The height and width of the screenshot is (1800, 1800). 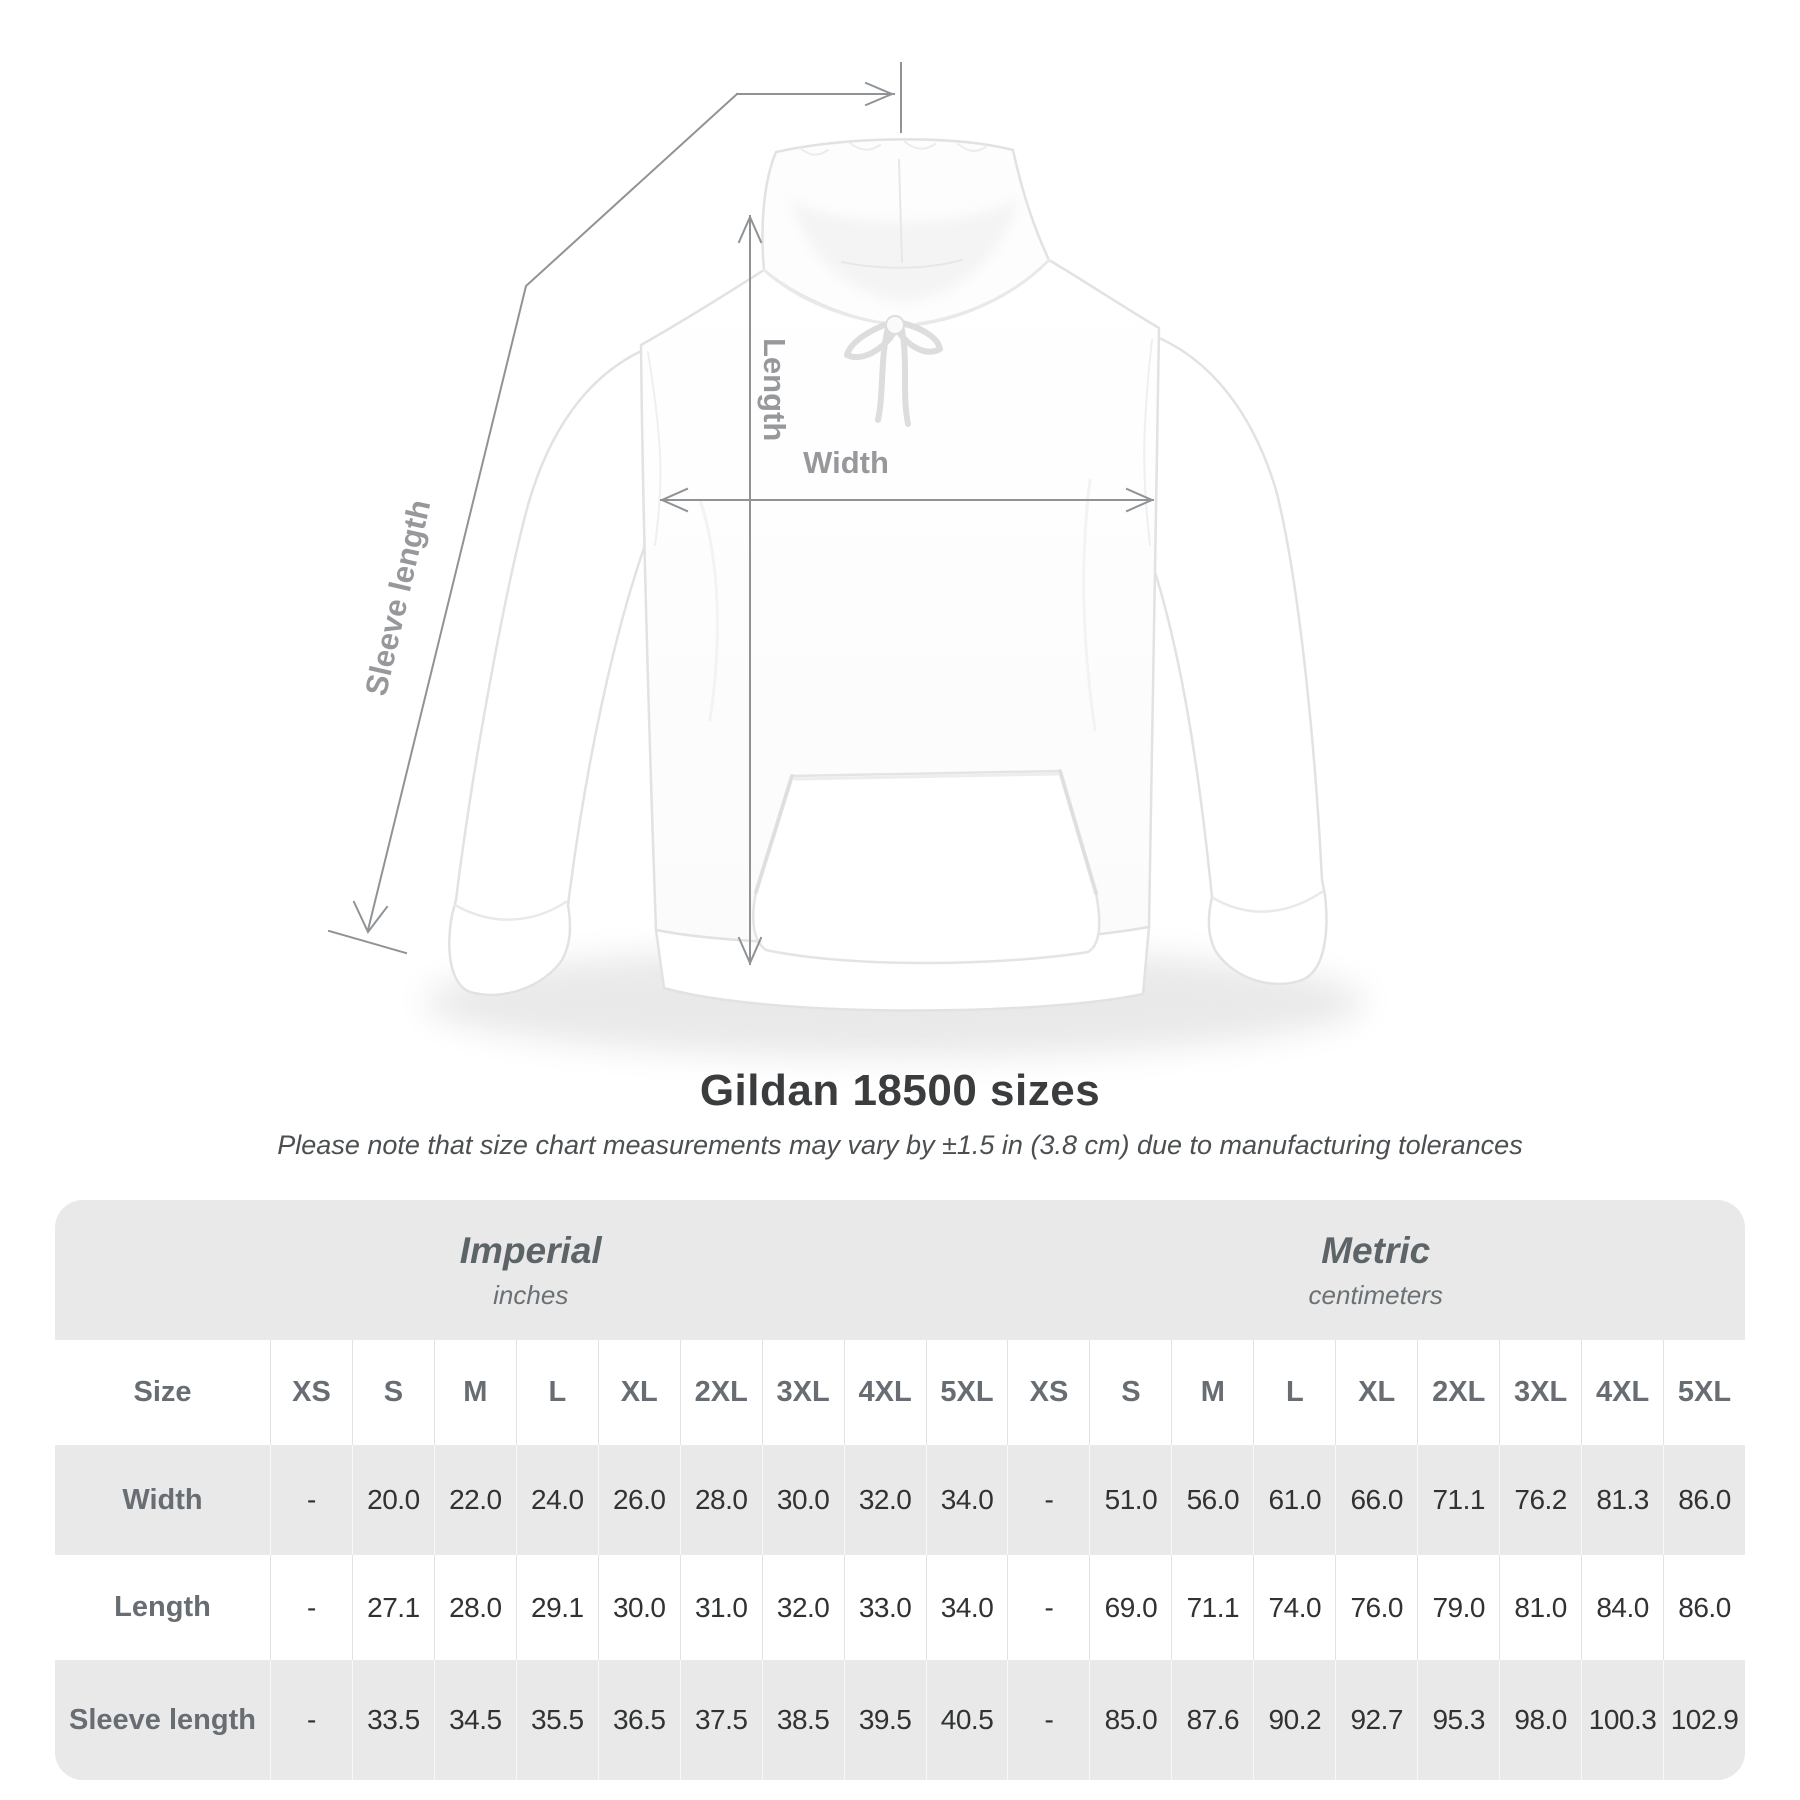 What do you see at coordinates (884, 1720) in the screenshot?
I see `measurement-cell: 39.5` at bounding box center [884, 1720].